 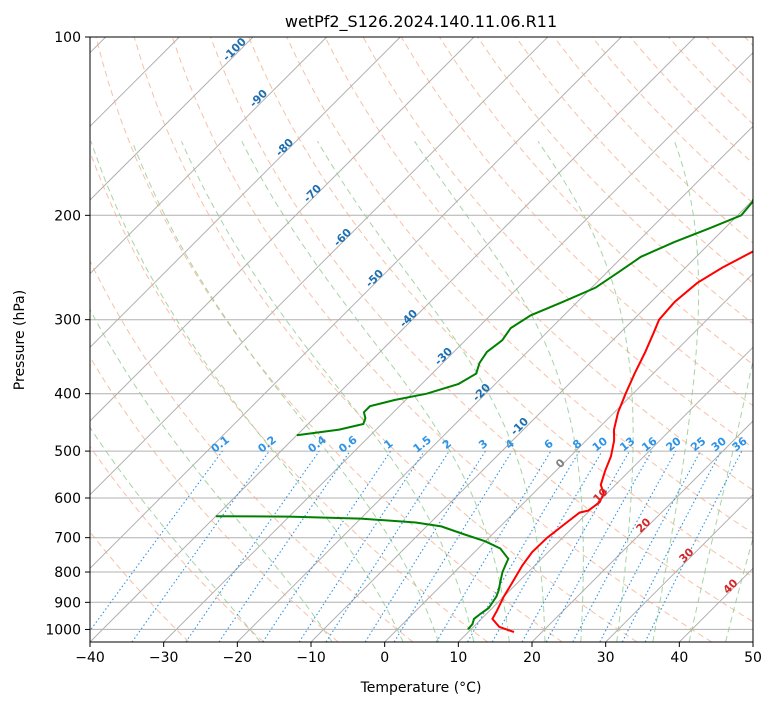 I want to click on y-tick-label: 500, so click(x=67, y=452).